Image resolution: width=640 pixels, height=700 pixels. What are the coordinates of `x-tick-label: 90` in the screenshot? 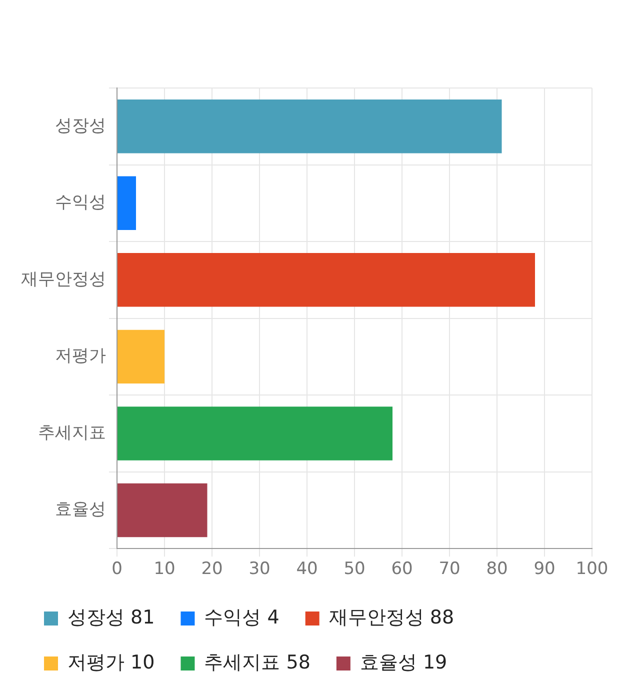 It's located at (545, 569).